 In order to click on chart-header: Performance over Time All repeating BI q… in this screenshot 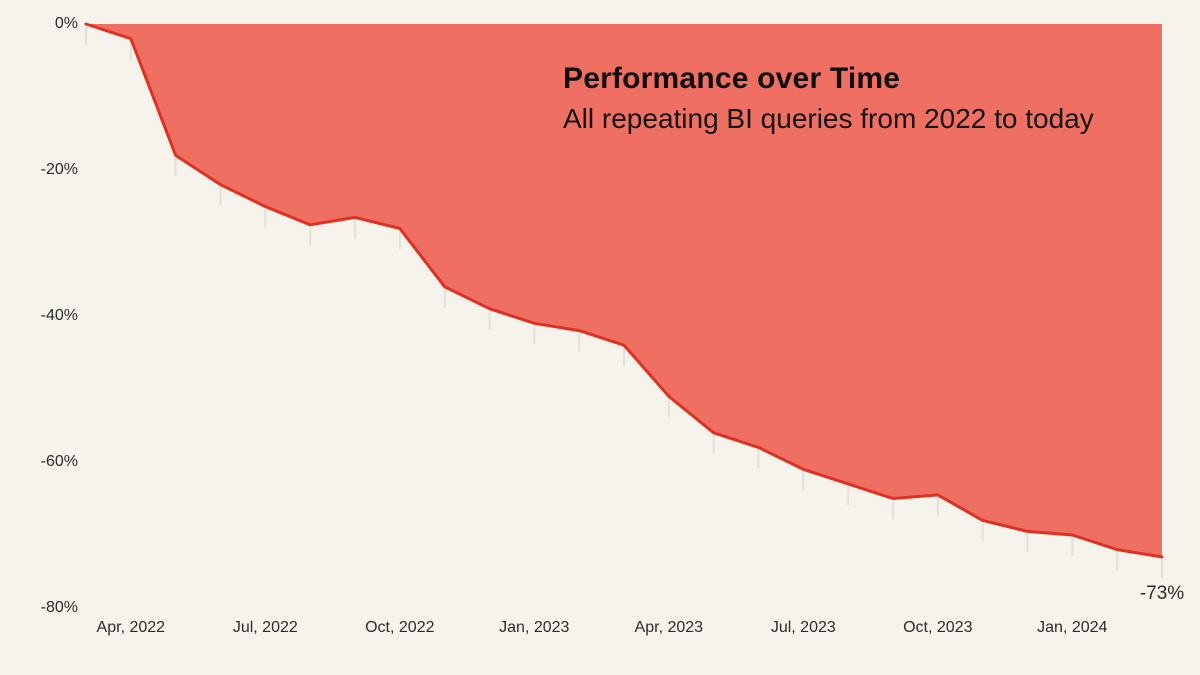, I will do `click(828, 98)`.